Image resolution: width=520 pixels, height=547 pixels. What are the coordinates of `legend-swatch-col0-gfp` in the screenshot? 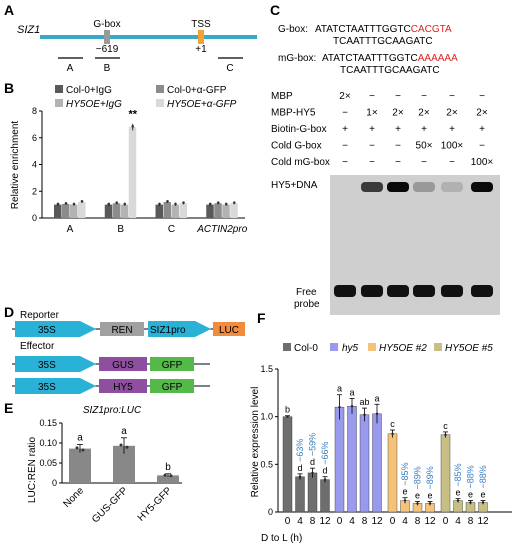 It's located at (160, 89).